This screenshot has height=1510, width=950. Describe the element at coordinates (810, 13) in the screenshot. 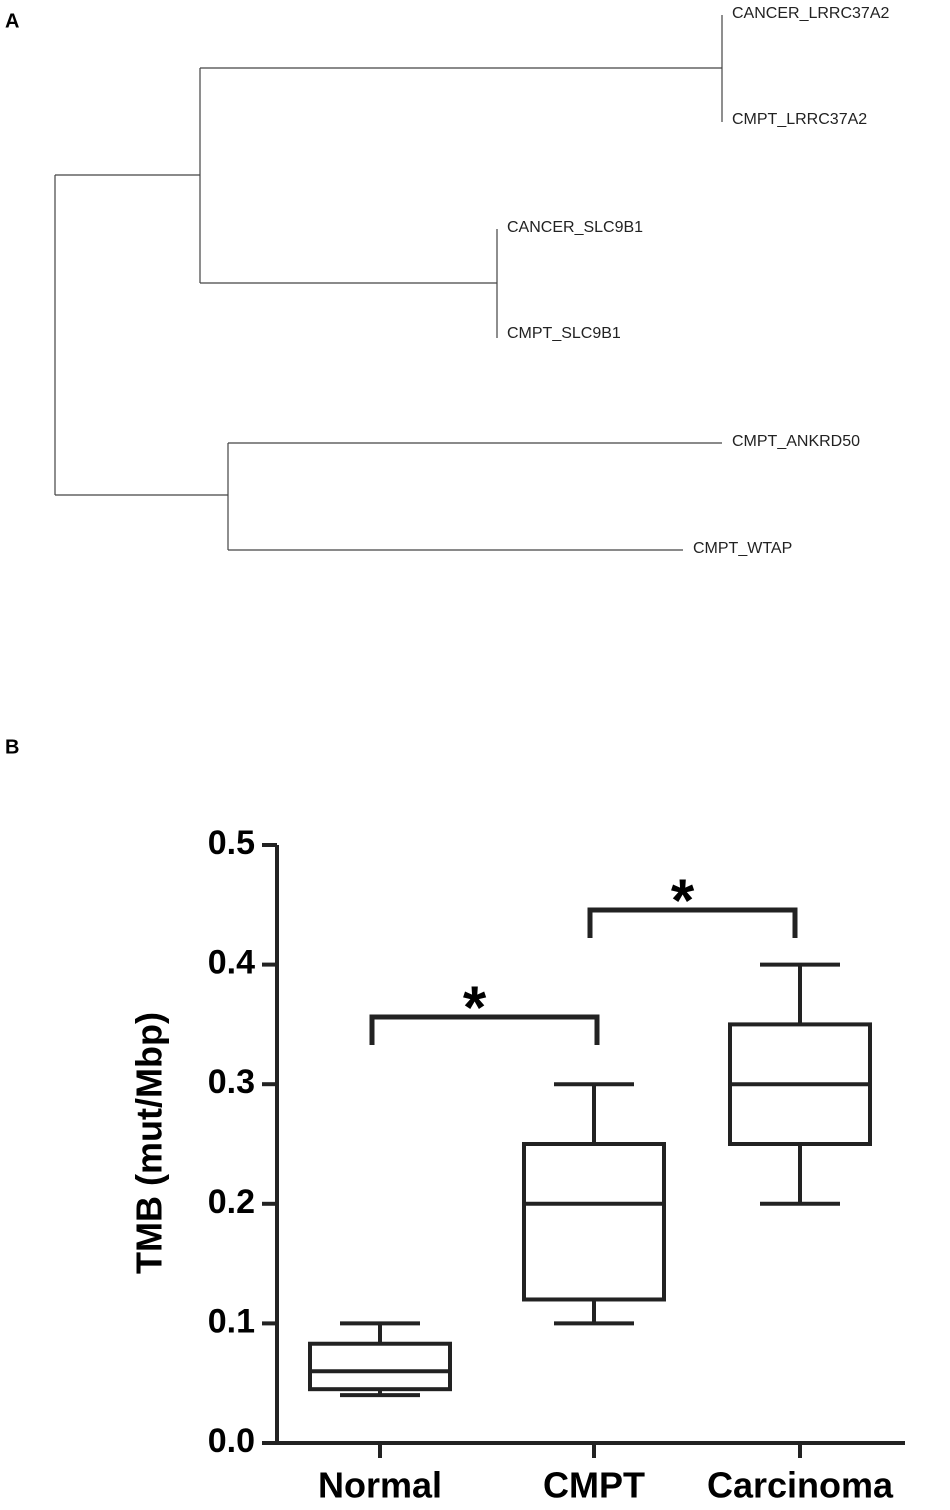

I see `leaf-label: CANCER_LRRC37A2` at that location.